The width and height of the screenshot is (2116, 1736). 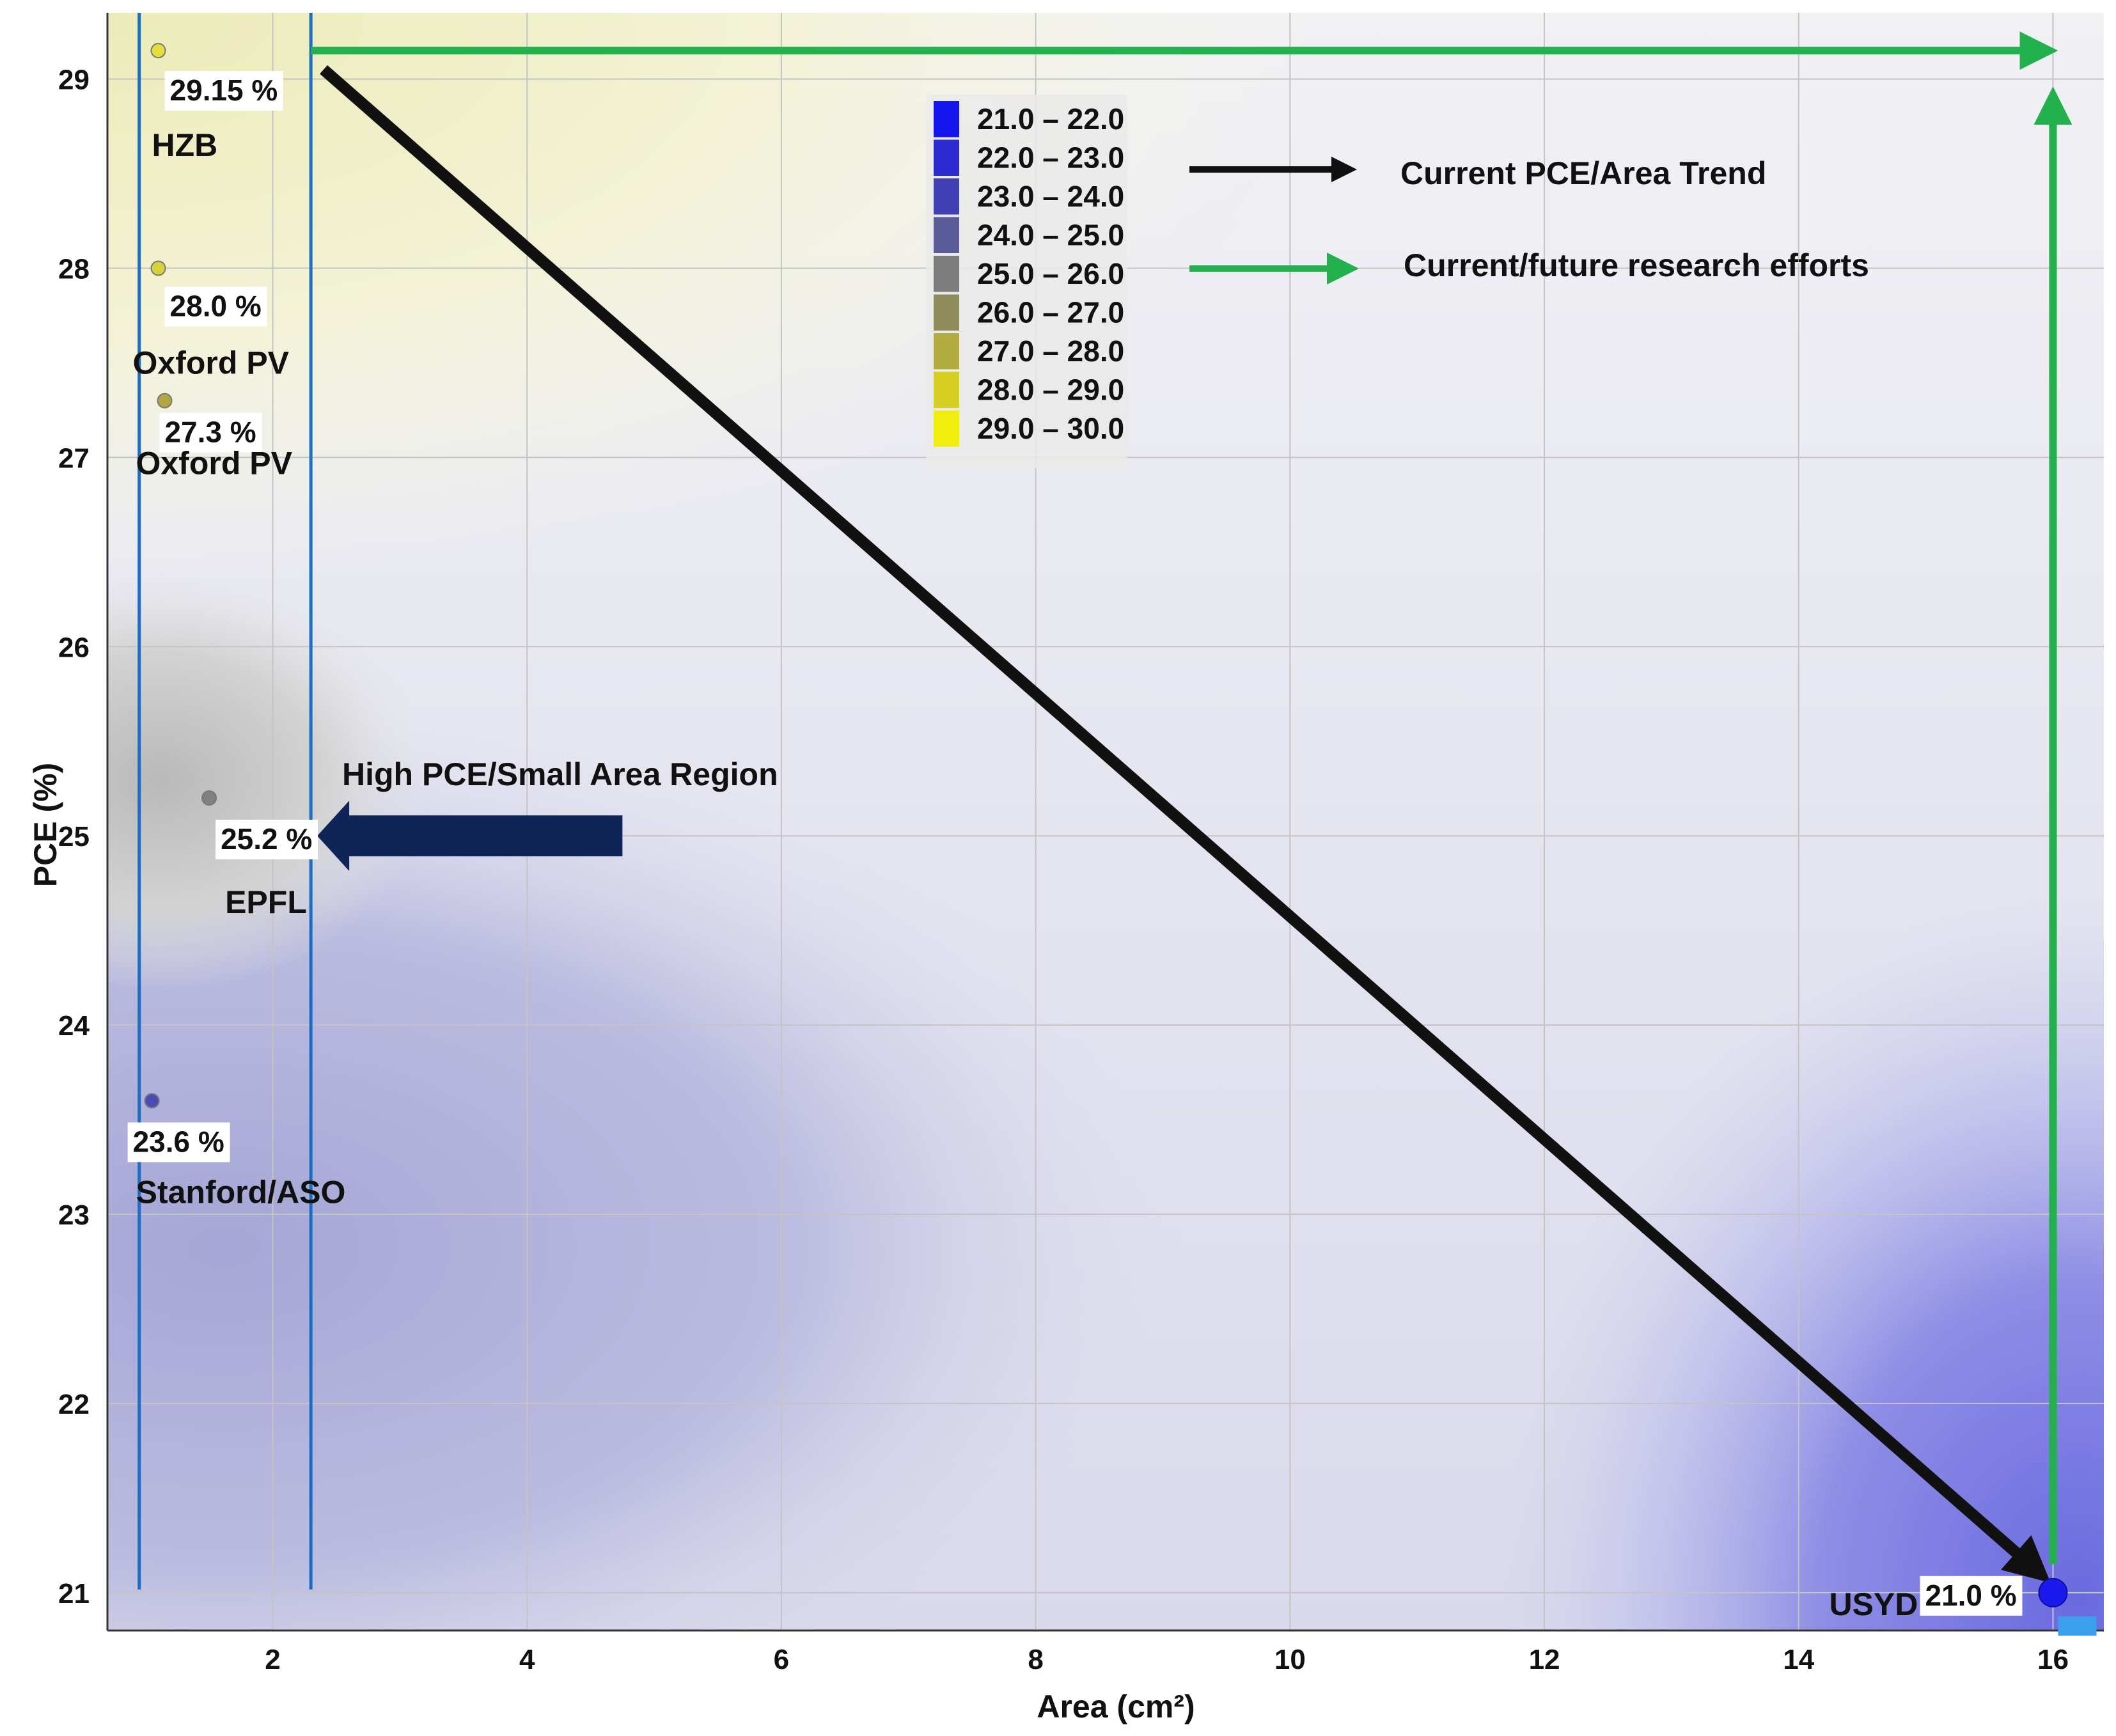 What do you see at coordinates (74, 1404) in the screenshot?
I see `y-tick-label: 22` at bounding box center [74, 1404].